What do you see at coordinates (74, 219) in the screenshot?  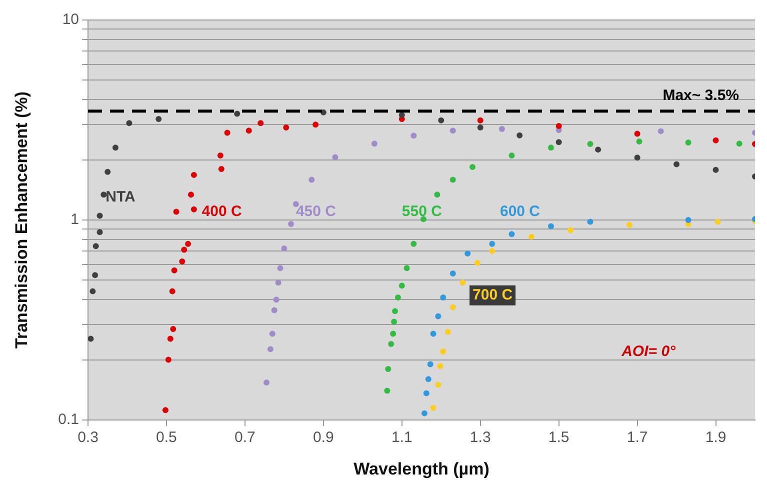 I see `y-tick-label: 1` at bounding box center [74, 219].